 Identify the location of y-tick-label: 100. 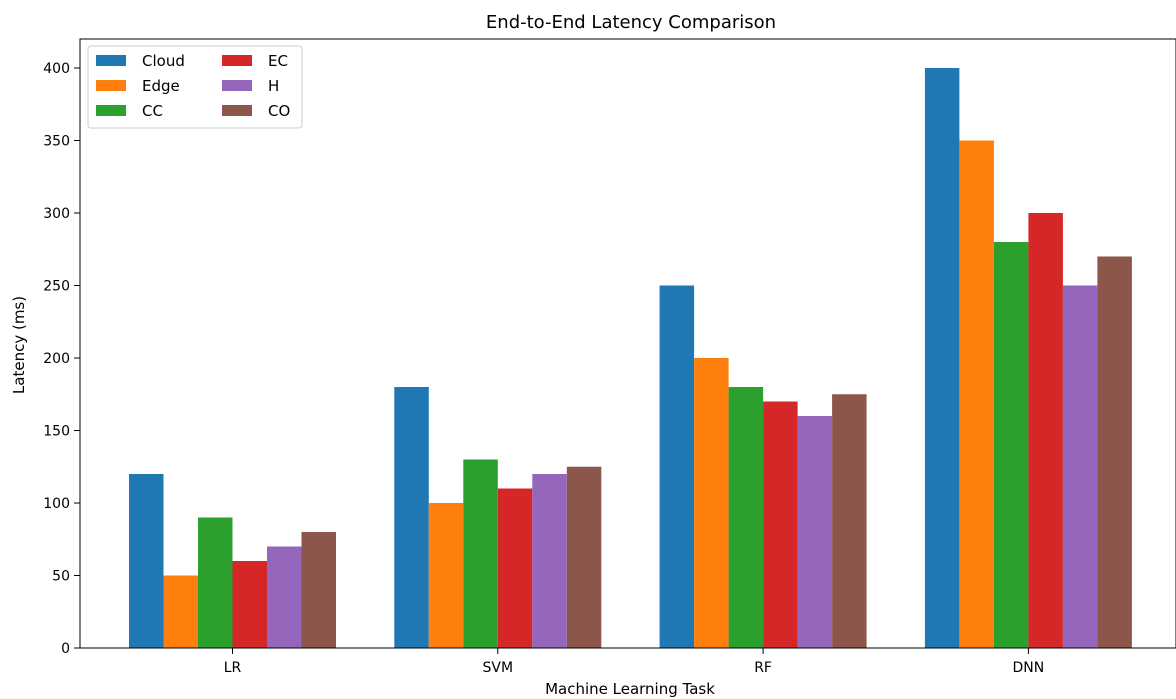
(56, 504).